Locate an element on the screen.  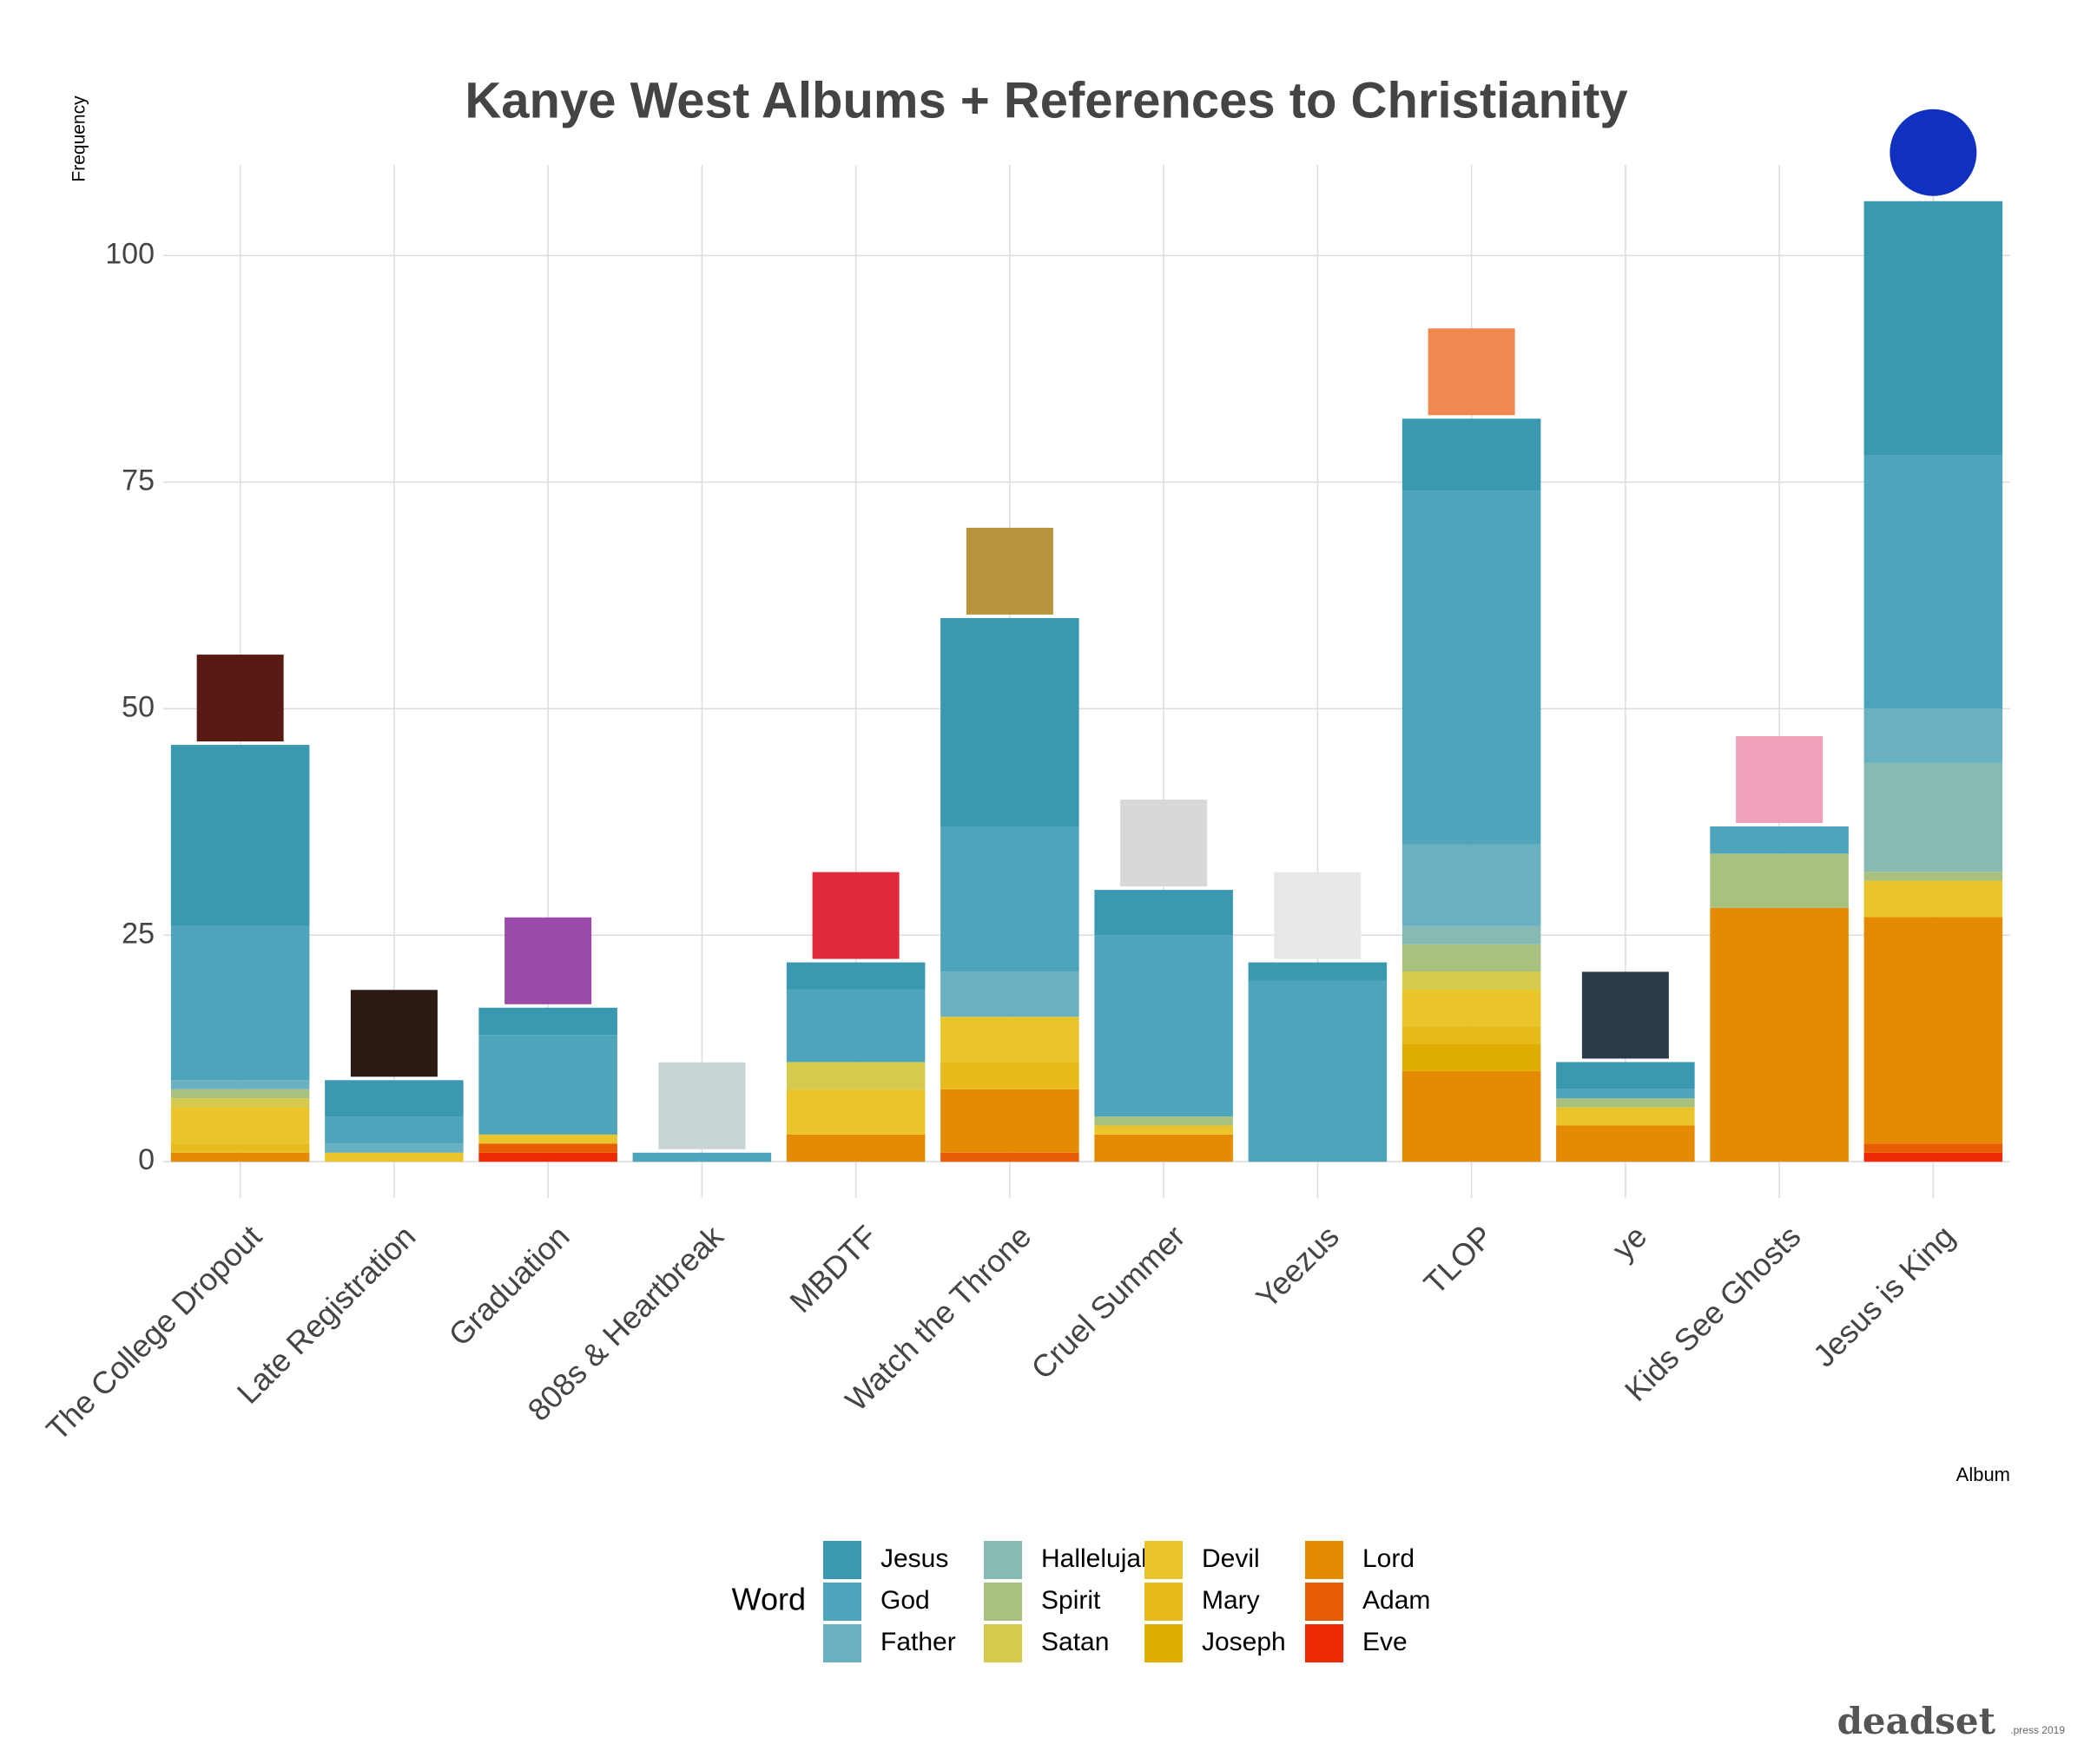
x-tick-label: Graduation is located at coordinates (509, 1285).